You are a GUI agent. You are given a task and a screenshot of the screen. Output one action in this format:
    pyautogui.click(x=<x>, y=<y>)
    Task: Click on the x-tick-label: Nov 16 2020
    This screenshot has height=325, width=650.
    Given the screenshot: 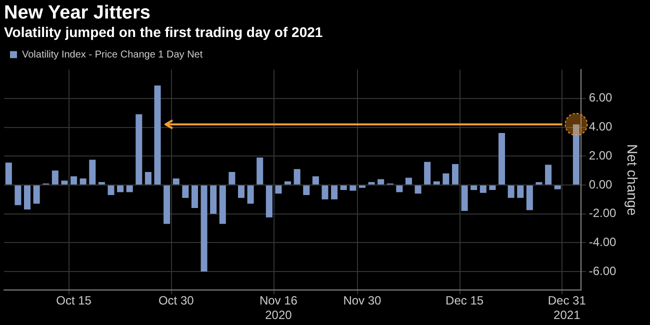 What is the action you would take?
    pyautogui.click(x=278, y=308)
    